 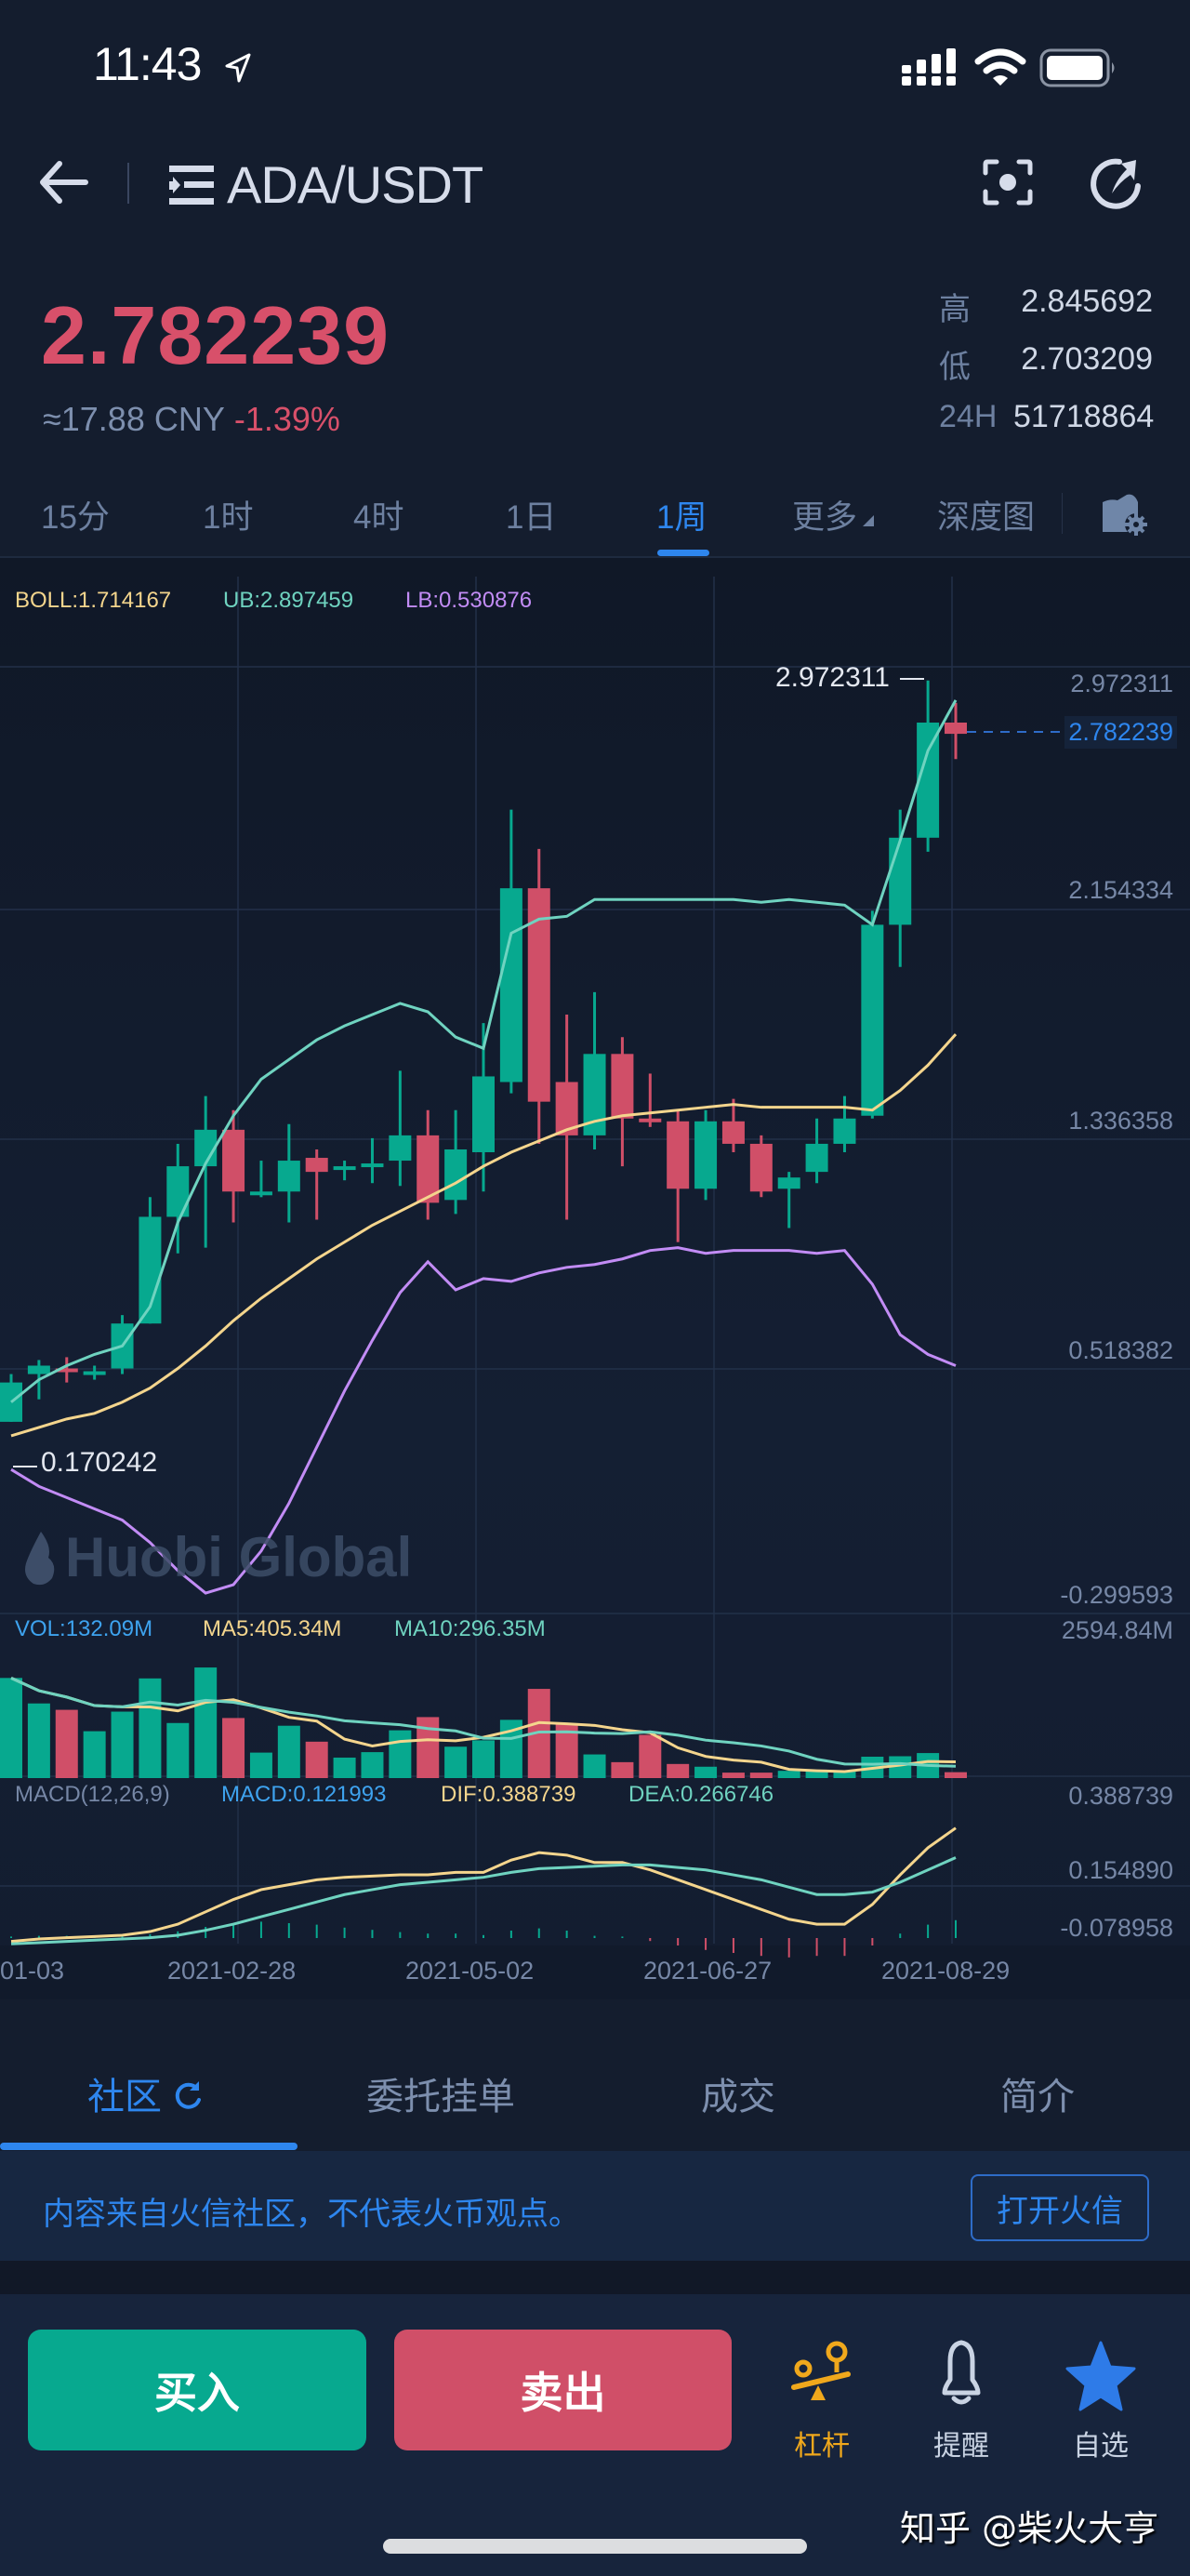 What do you see at coordinates (595, 2206) in the screenshot?
I see `notice-bar` at bounding box center [595, 2206].